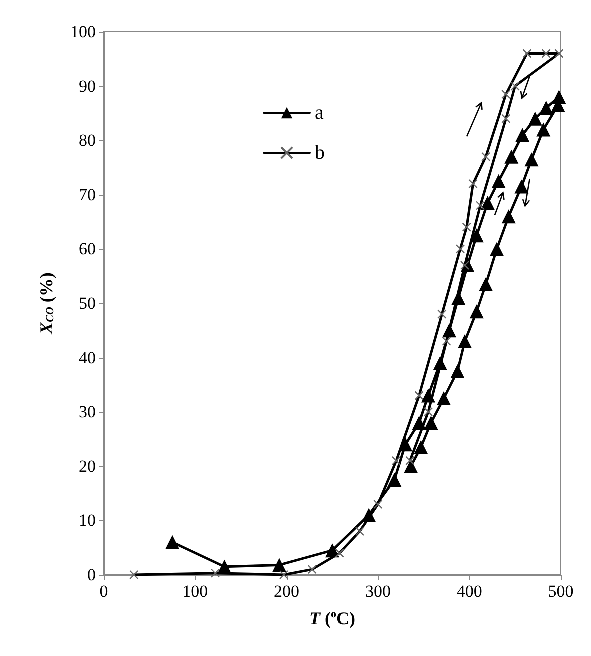 This screenshot has height=656, width=591. What do you see at coordinates (87, 303) in the screenshot?
I see `y-tick-label: 50` at bounding box center [87, 303].